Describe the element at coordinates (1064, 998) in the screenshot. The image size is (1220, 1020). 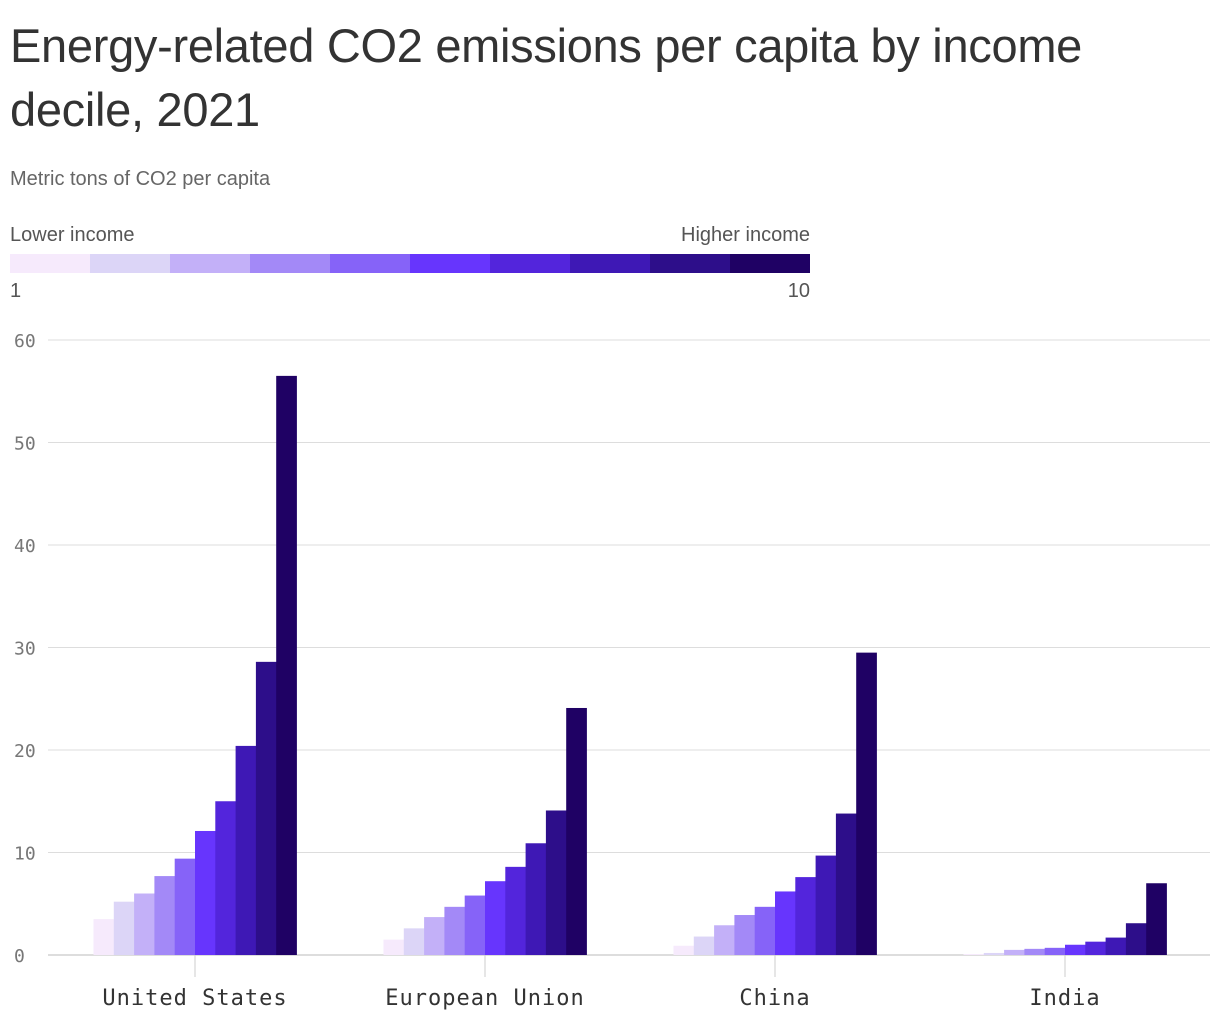
I see `x-tick-label: India` at that location.